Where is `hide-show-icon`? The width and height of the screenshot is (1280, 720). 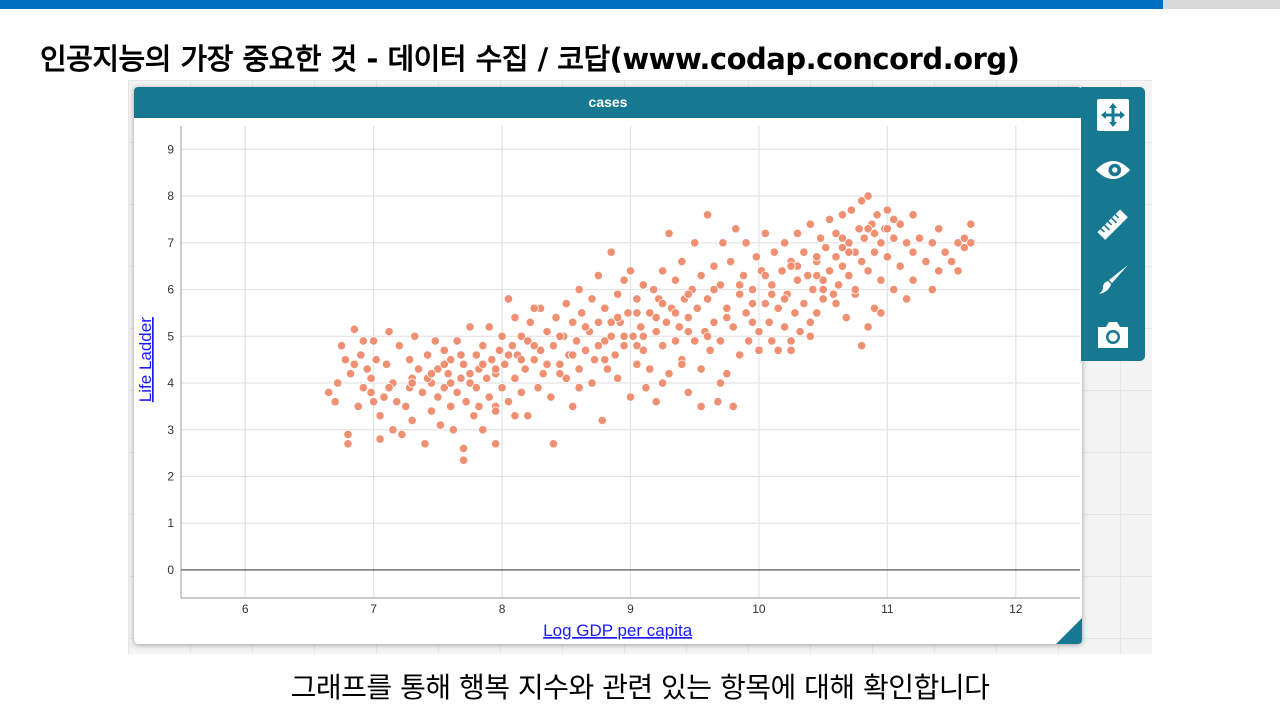 hide-show-icon is located at coordinates (1113, 170).